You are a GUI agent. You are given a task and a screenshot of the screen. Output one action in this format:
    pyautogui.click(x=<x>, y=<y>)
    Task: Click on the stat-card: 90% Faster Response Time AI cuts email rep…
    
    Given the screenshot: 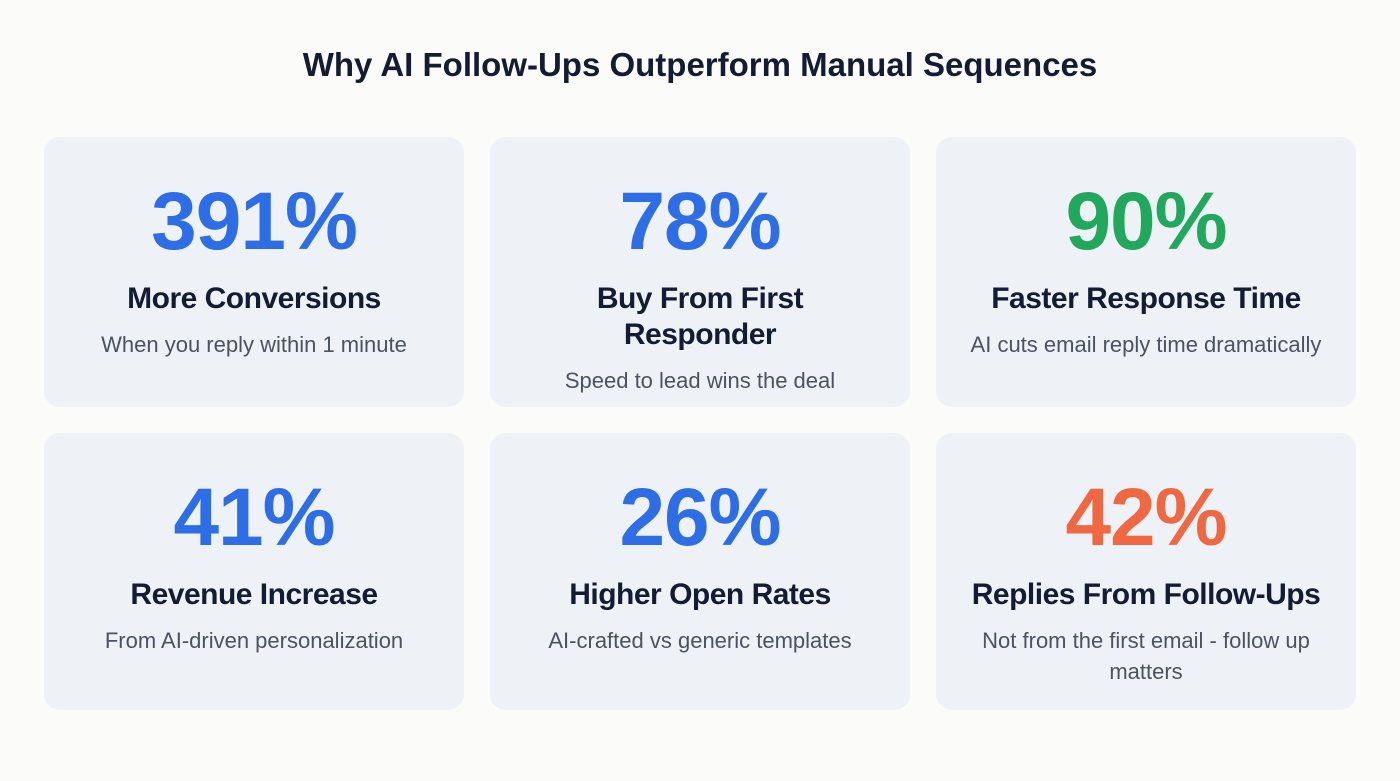 What is the action you would take?
    pyautogui.click(x=1146, y=272)
    